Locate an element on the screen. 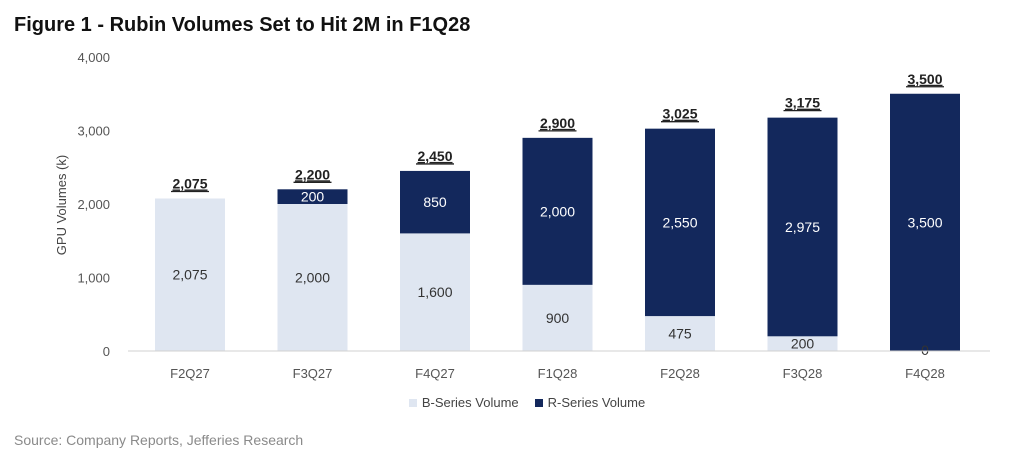 This screenshot has width=1024, height=476. x-tick-label: F4Q28 is located at coordinates (925, 373).